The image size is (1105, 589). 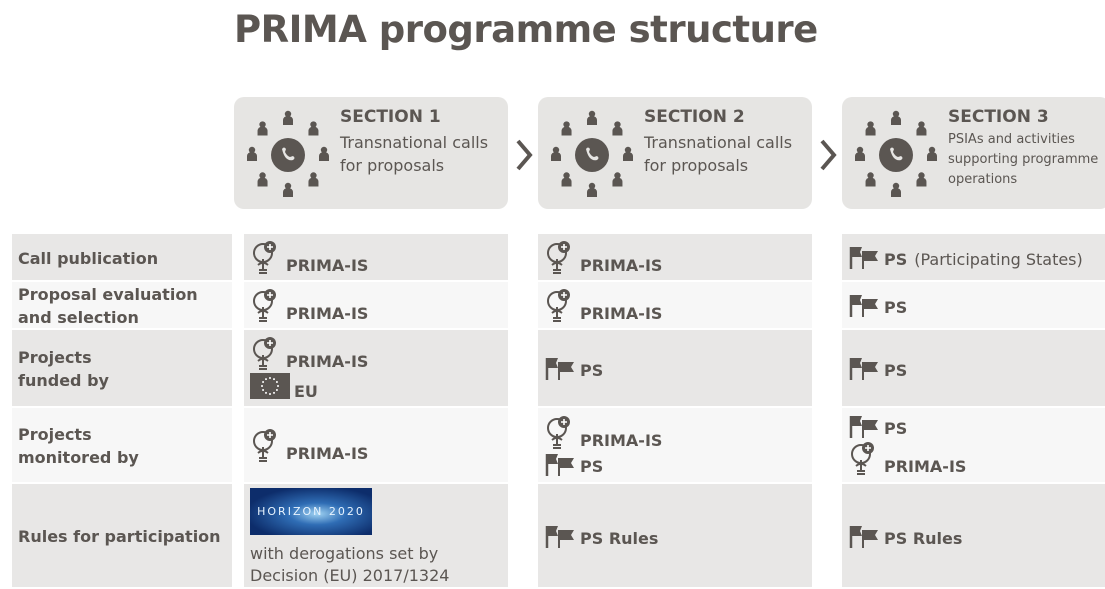 I want to click on item-text: PS Rules, so click(x=923, y=538).